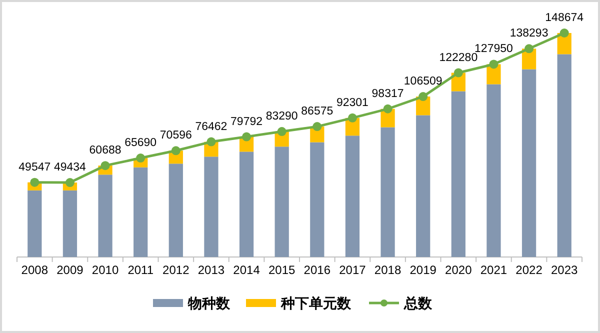  I want to click on x-tick-label: 2008, so click(34, 270).